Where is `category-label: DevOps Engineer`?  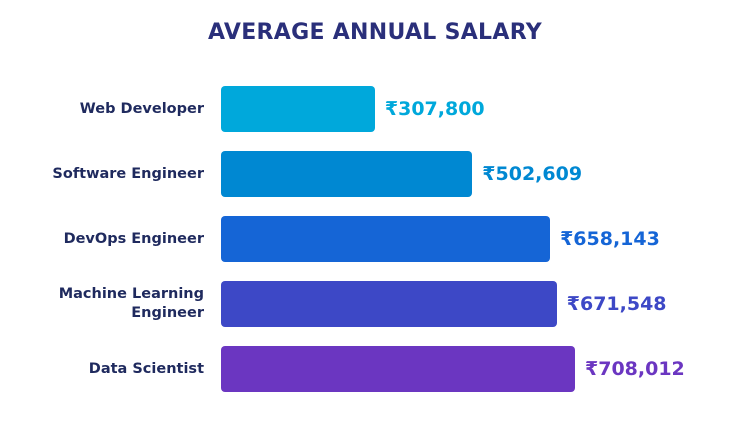 category-label: DevOps Engineer is located at coordinates (133, 238).